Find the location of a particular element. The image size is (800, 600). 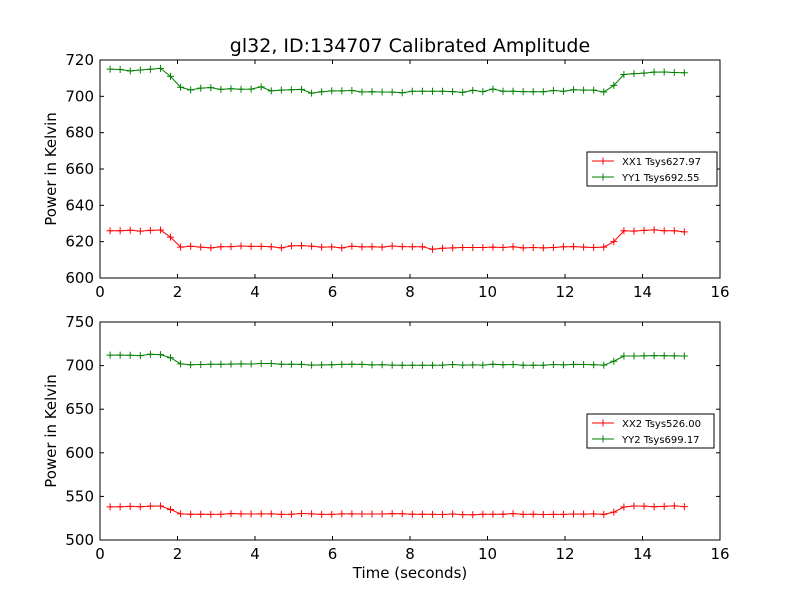

series-line is located at coordinates (397, 510).